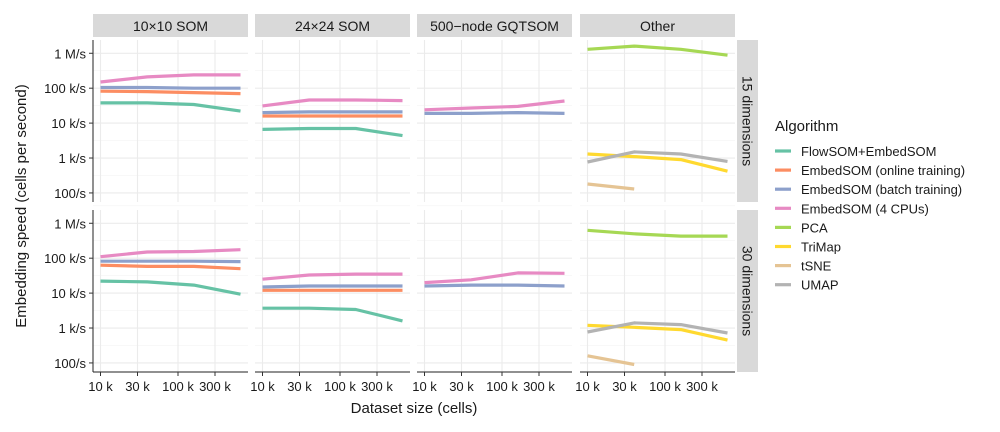  Describe the element at coordinates (657, 26) in the screenshot. I see `facet-label-column: Other` at that location.